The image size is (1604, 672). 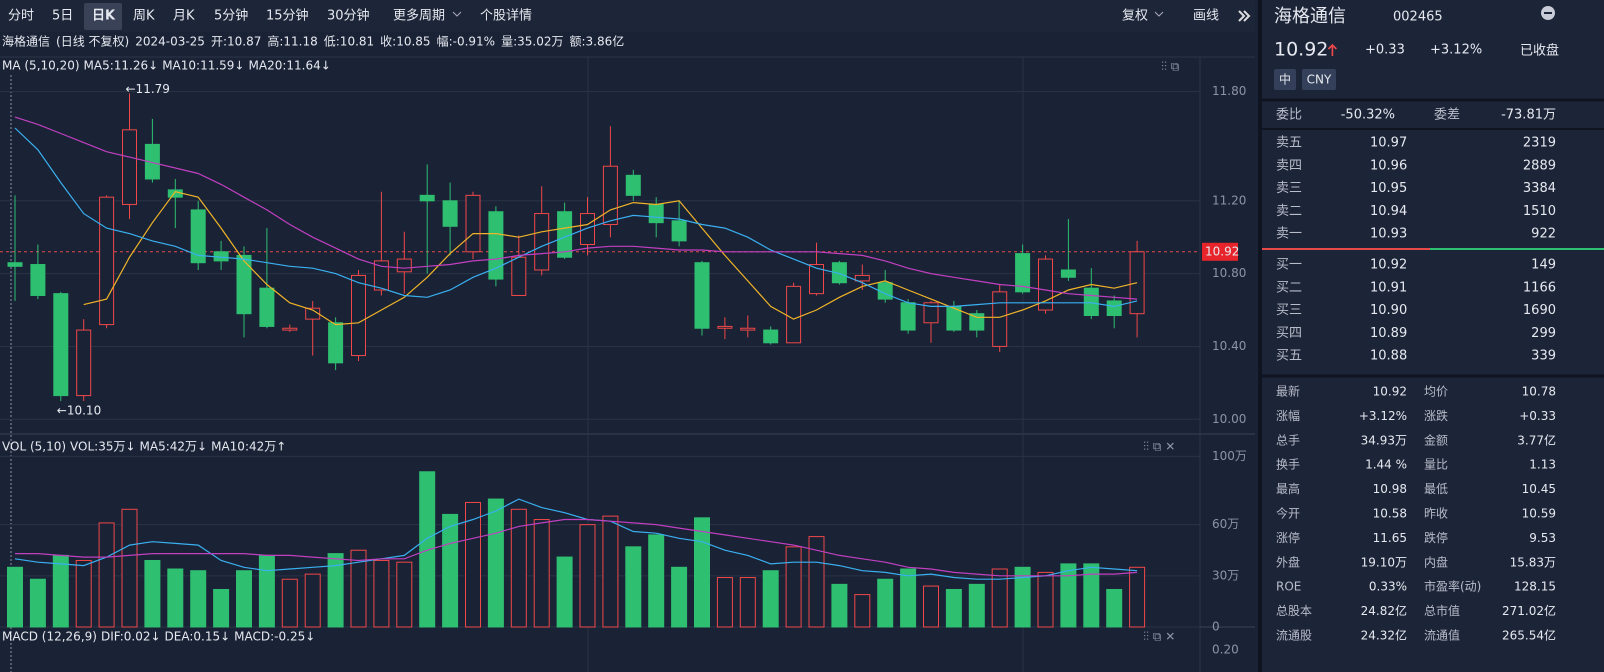 I want to click on panel-divider, so click(x=1260, y=336).